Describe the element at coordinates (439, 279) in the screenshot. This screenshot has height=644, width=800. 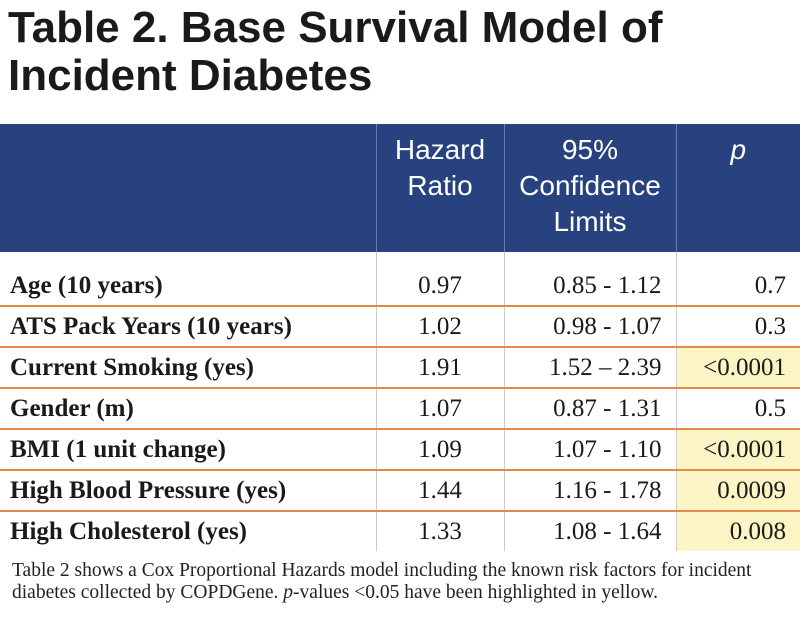
I see `hazard-ratio-cell: 0.97` at that location.